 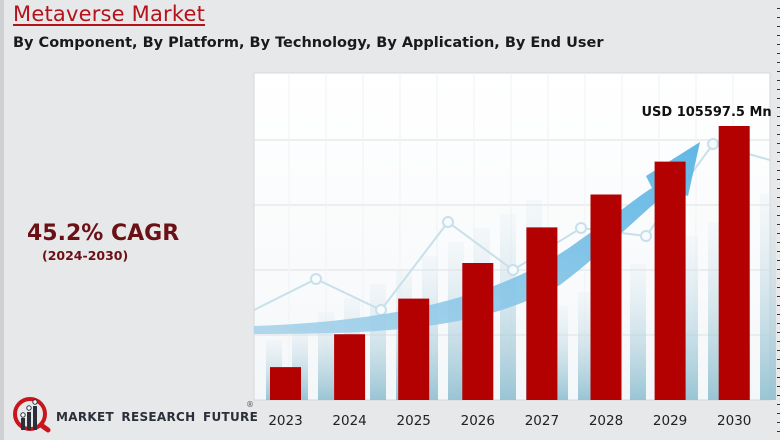 What do you see at coordinates (103, 233) in the screenshot?
I see `cagr-value: 45.2% CAGR` at bounding box center [103, 233].